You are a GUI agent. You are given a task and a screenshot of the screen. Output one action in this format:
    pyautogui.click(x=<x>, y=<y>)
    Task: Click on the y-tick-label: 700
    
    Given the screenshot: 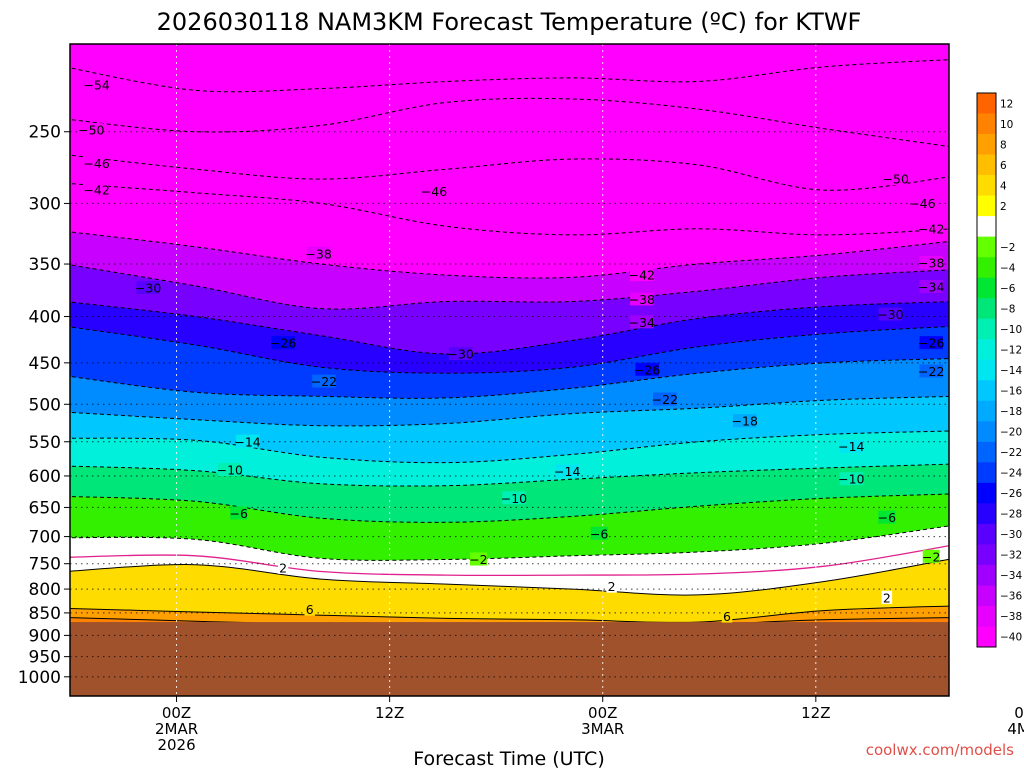 What is the action you would take?
    pyautogui.click(x=45, y=538)
    